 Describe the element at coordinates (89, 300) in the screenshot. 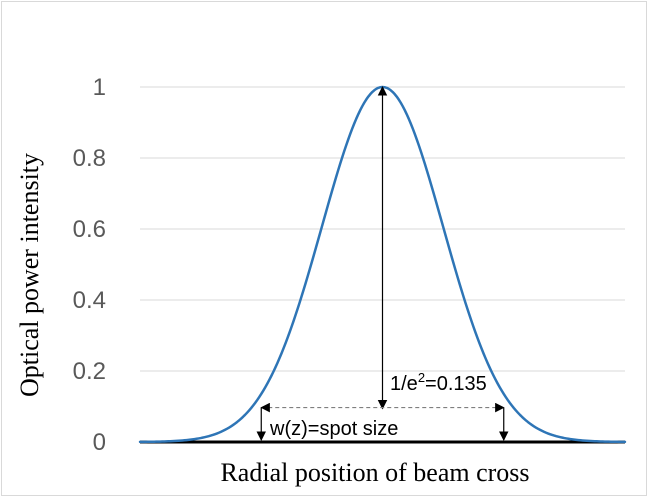

I see `y-tick-label-2: 0.4` at that location.